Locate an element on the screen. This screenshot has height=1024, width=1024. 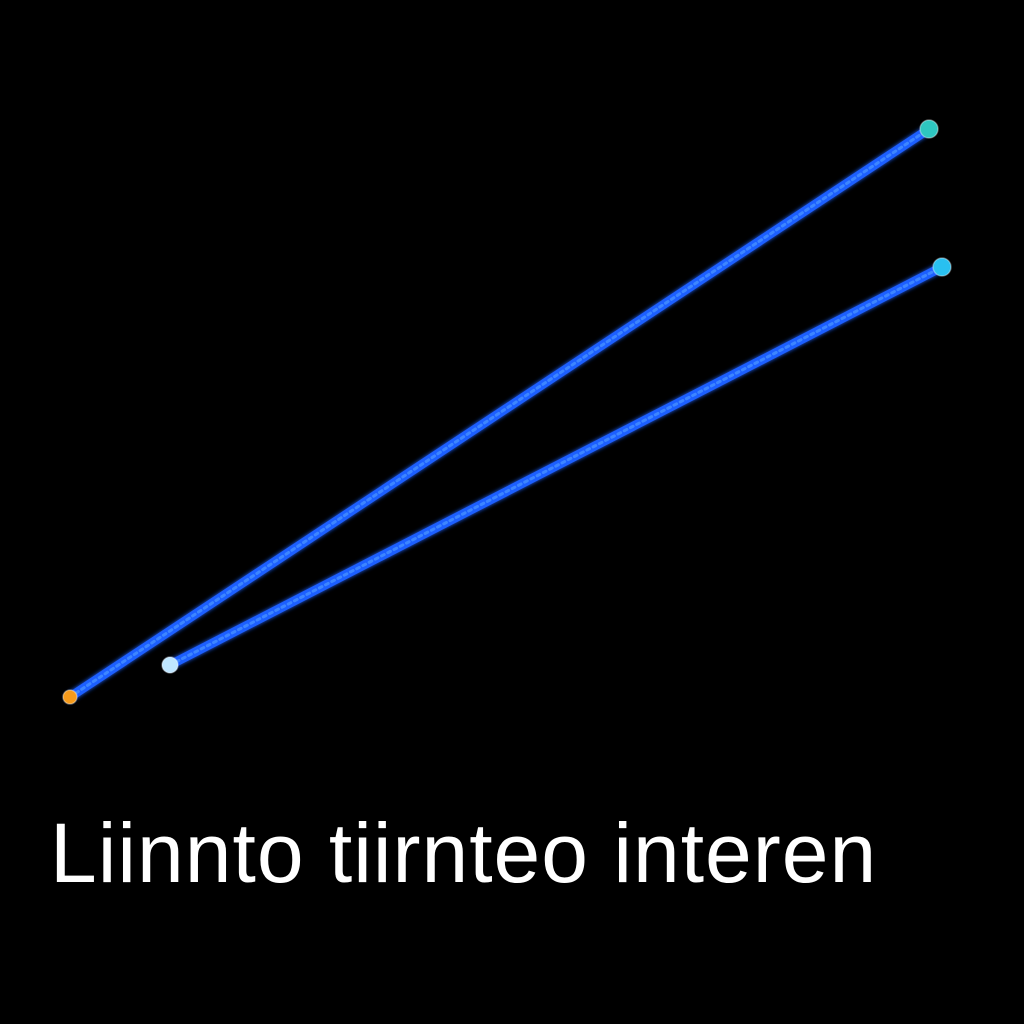
line-endpoint-dot-light-blue is located at coordinates (170, 665).